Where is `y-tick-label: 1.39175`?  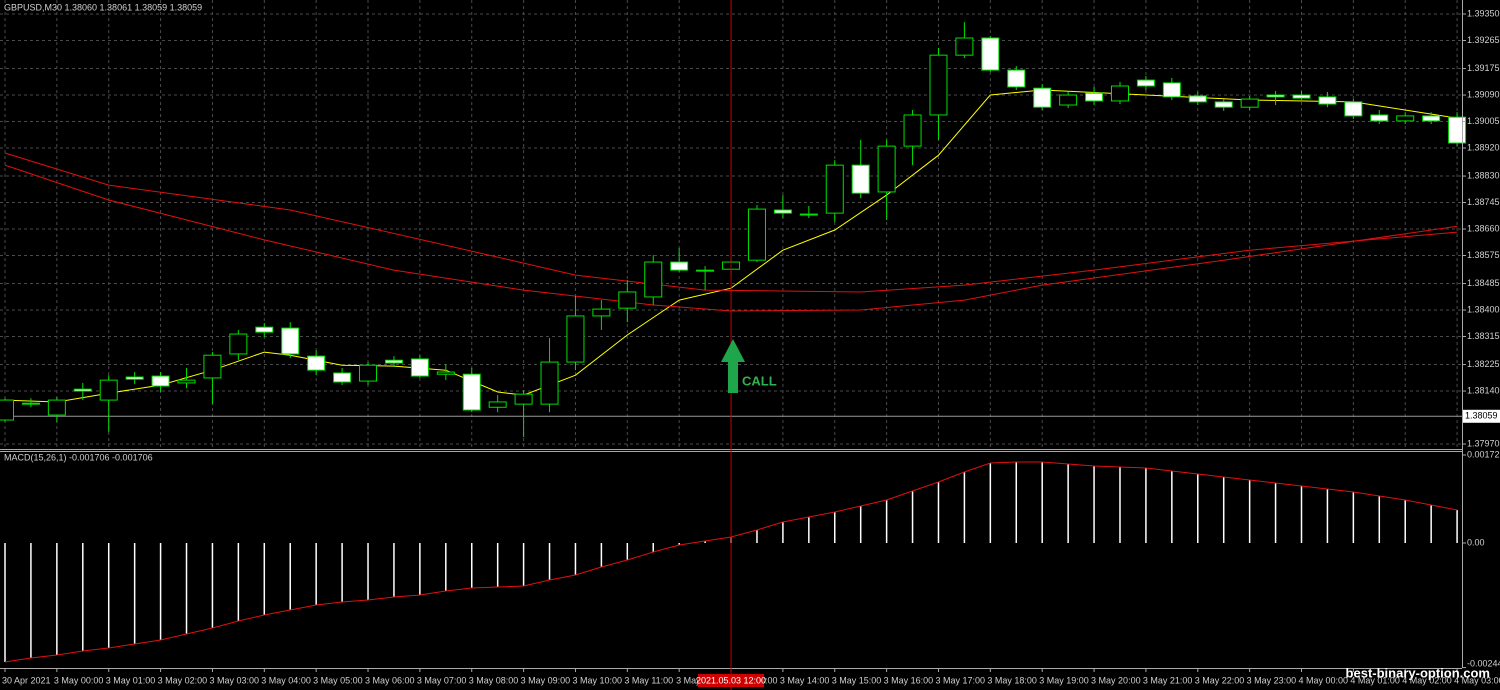
y-tick-label: 1.39175 is located at coordinates (1483, 68).